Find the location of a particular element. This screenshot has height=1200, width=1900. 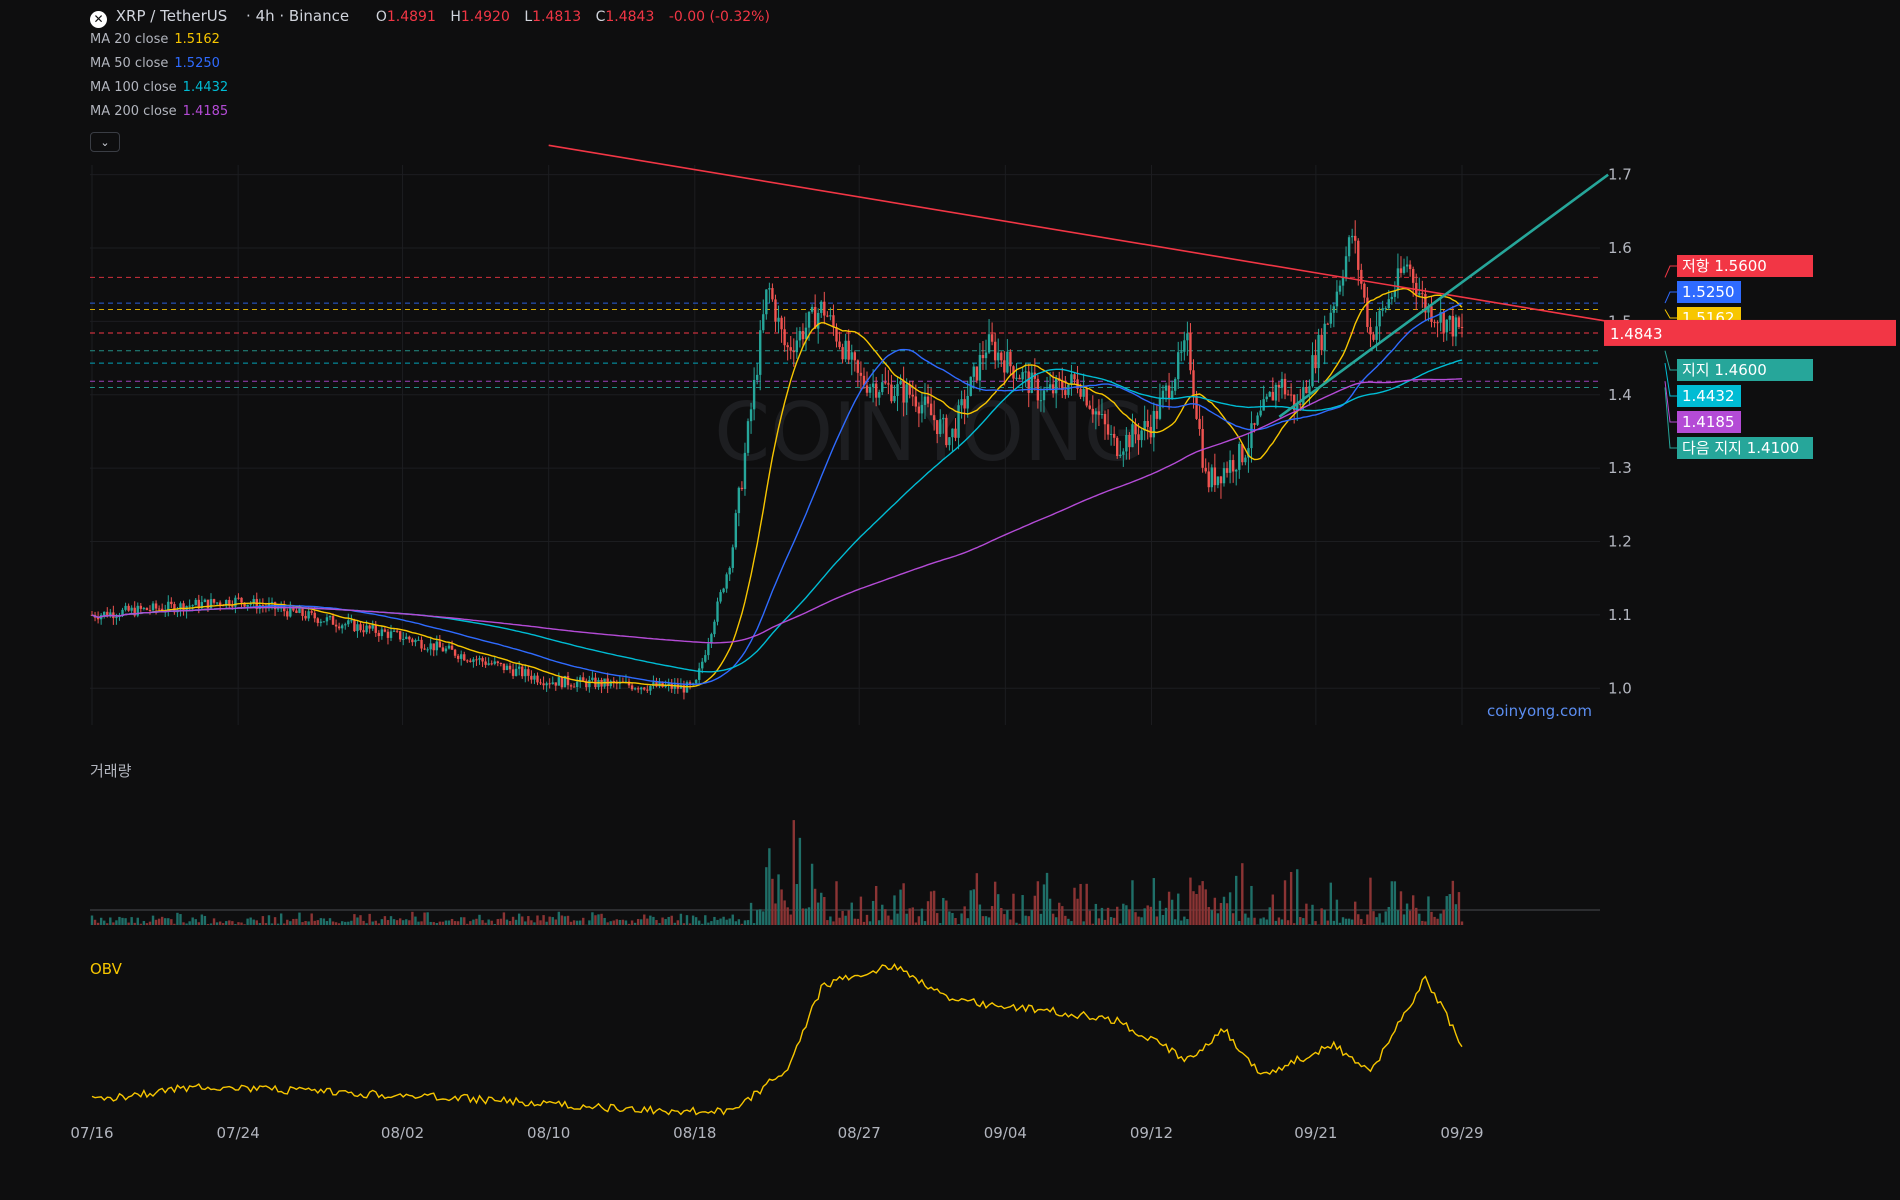

ma20-row: MA 20 close 1.5162 is located at coordinates (435, 40).